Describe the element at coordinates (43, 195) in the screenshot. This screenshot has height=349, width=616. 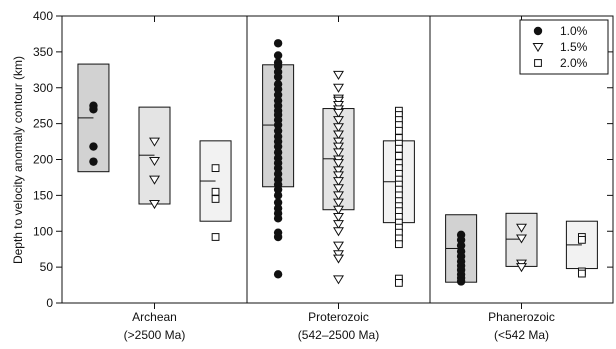
I see `y-tick-label-150: 150` at that location.